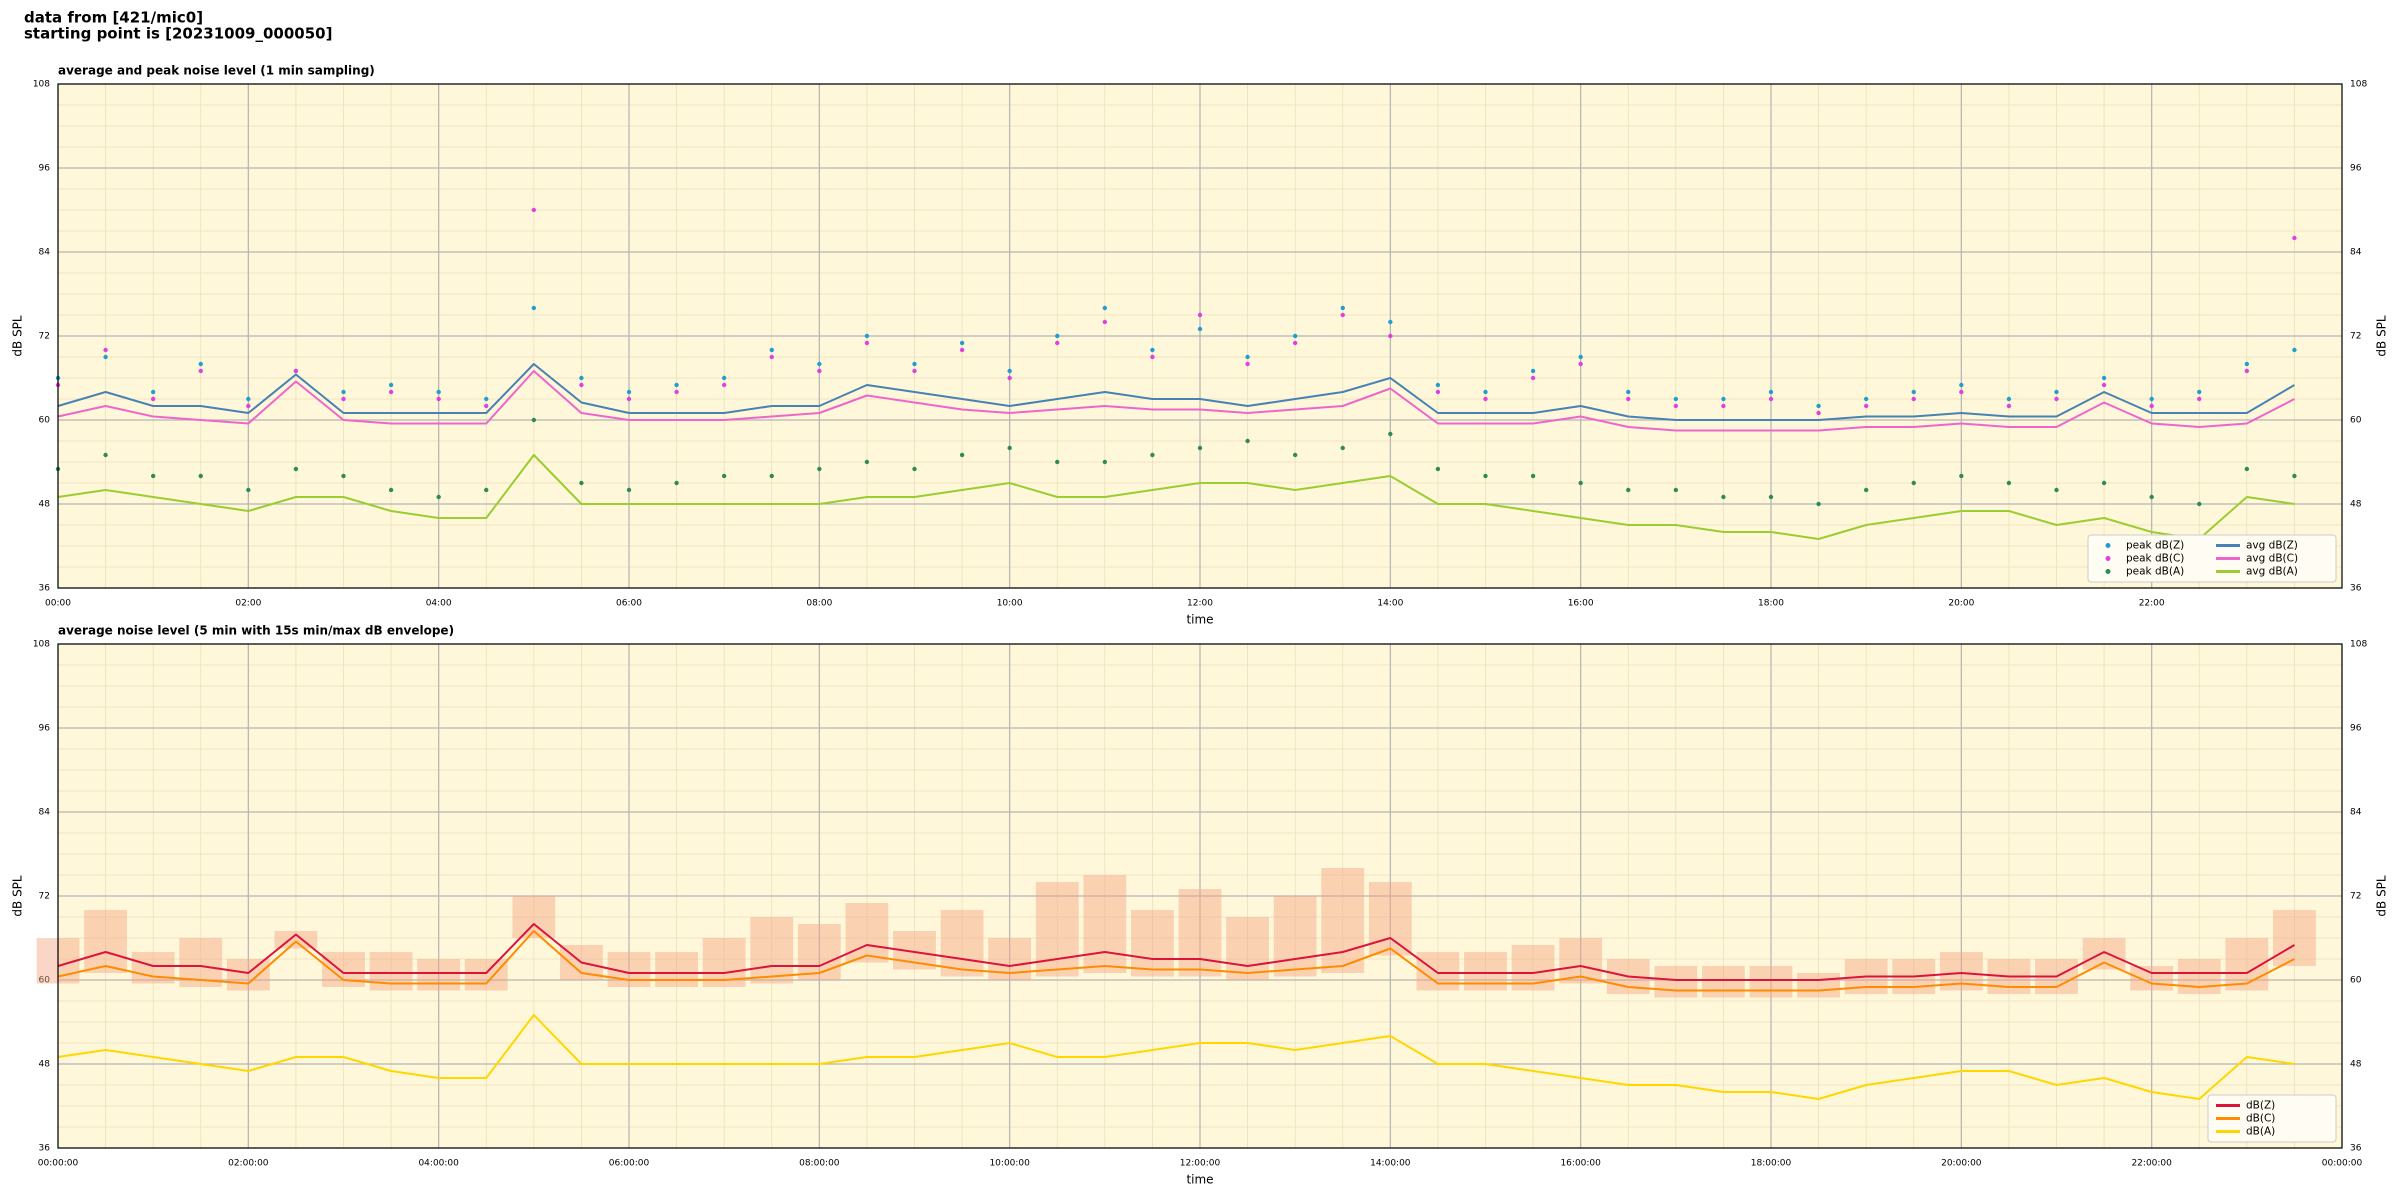 This screenshot has height=1200, width=2400. What do you see at coordinates (1390, 604) in the screenshot?
I see `x-tick-label: 14:00` at bounding box center [1390, 604].